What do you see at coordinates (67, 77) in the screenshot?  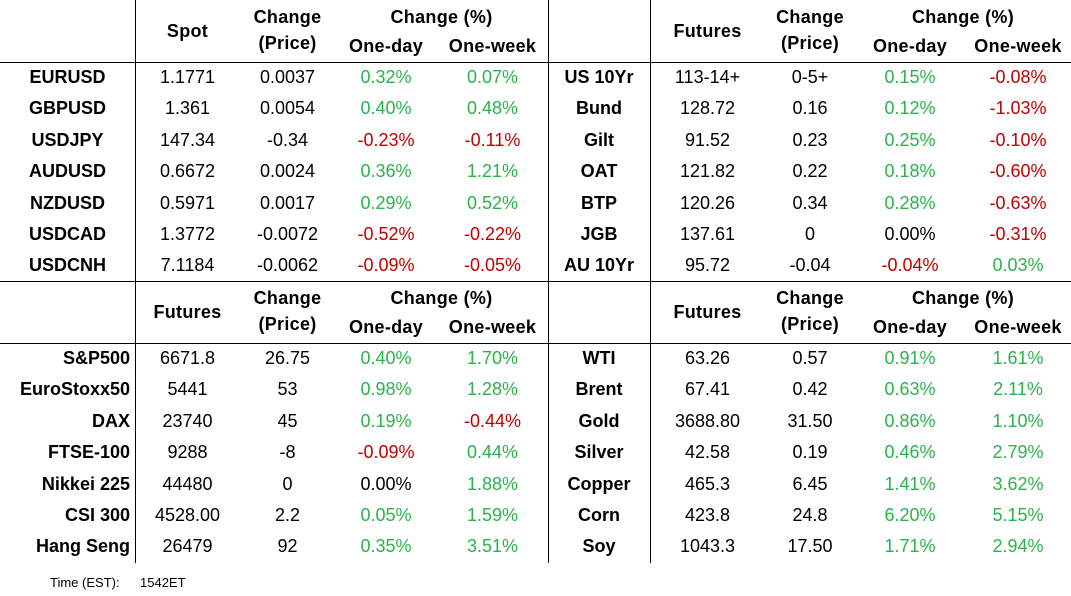 I see `row-label: EURUSD` at bounding box center [67, 77].